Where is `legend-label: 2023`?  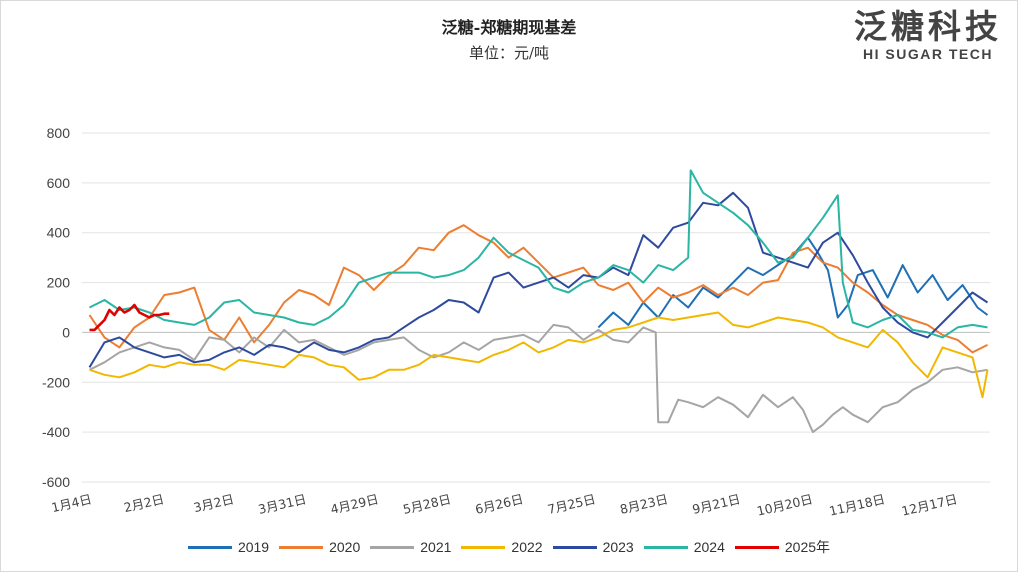
legend-label: 2023 is located at coordinates (618, 547).